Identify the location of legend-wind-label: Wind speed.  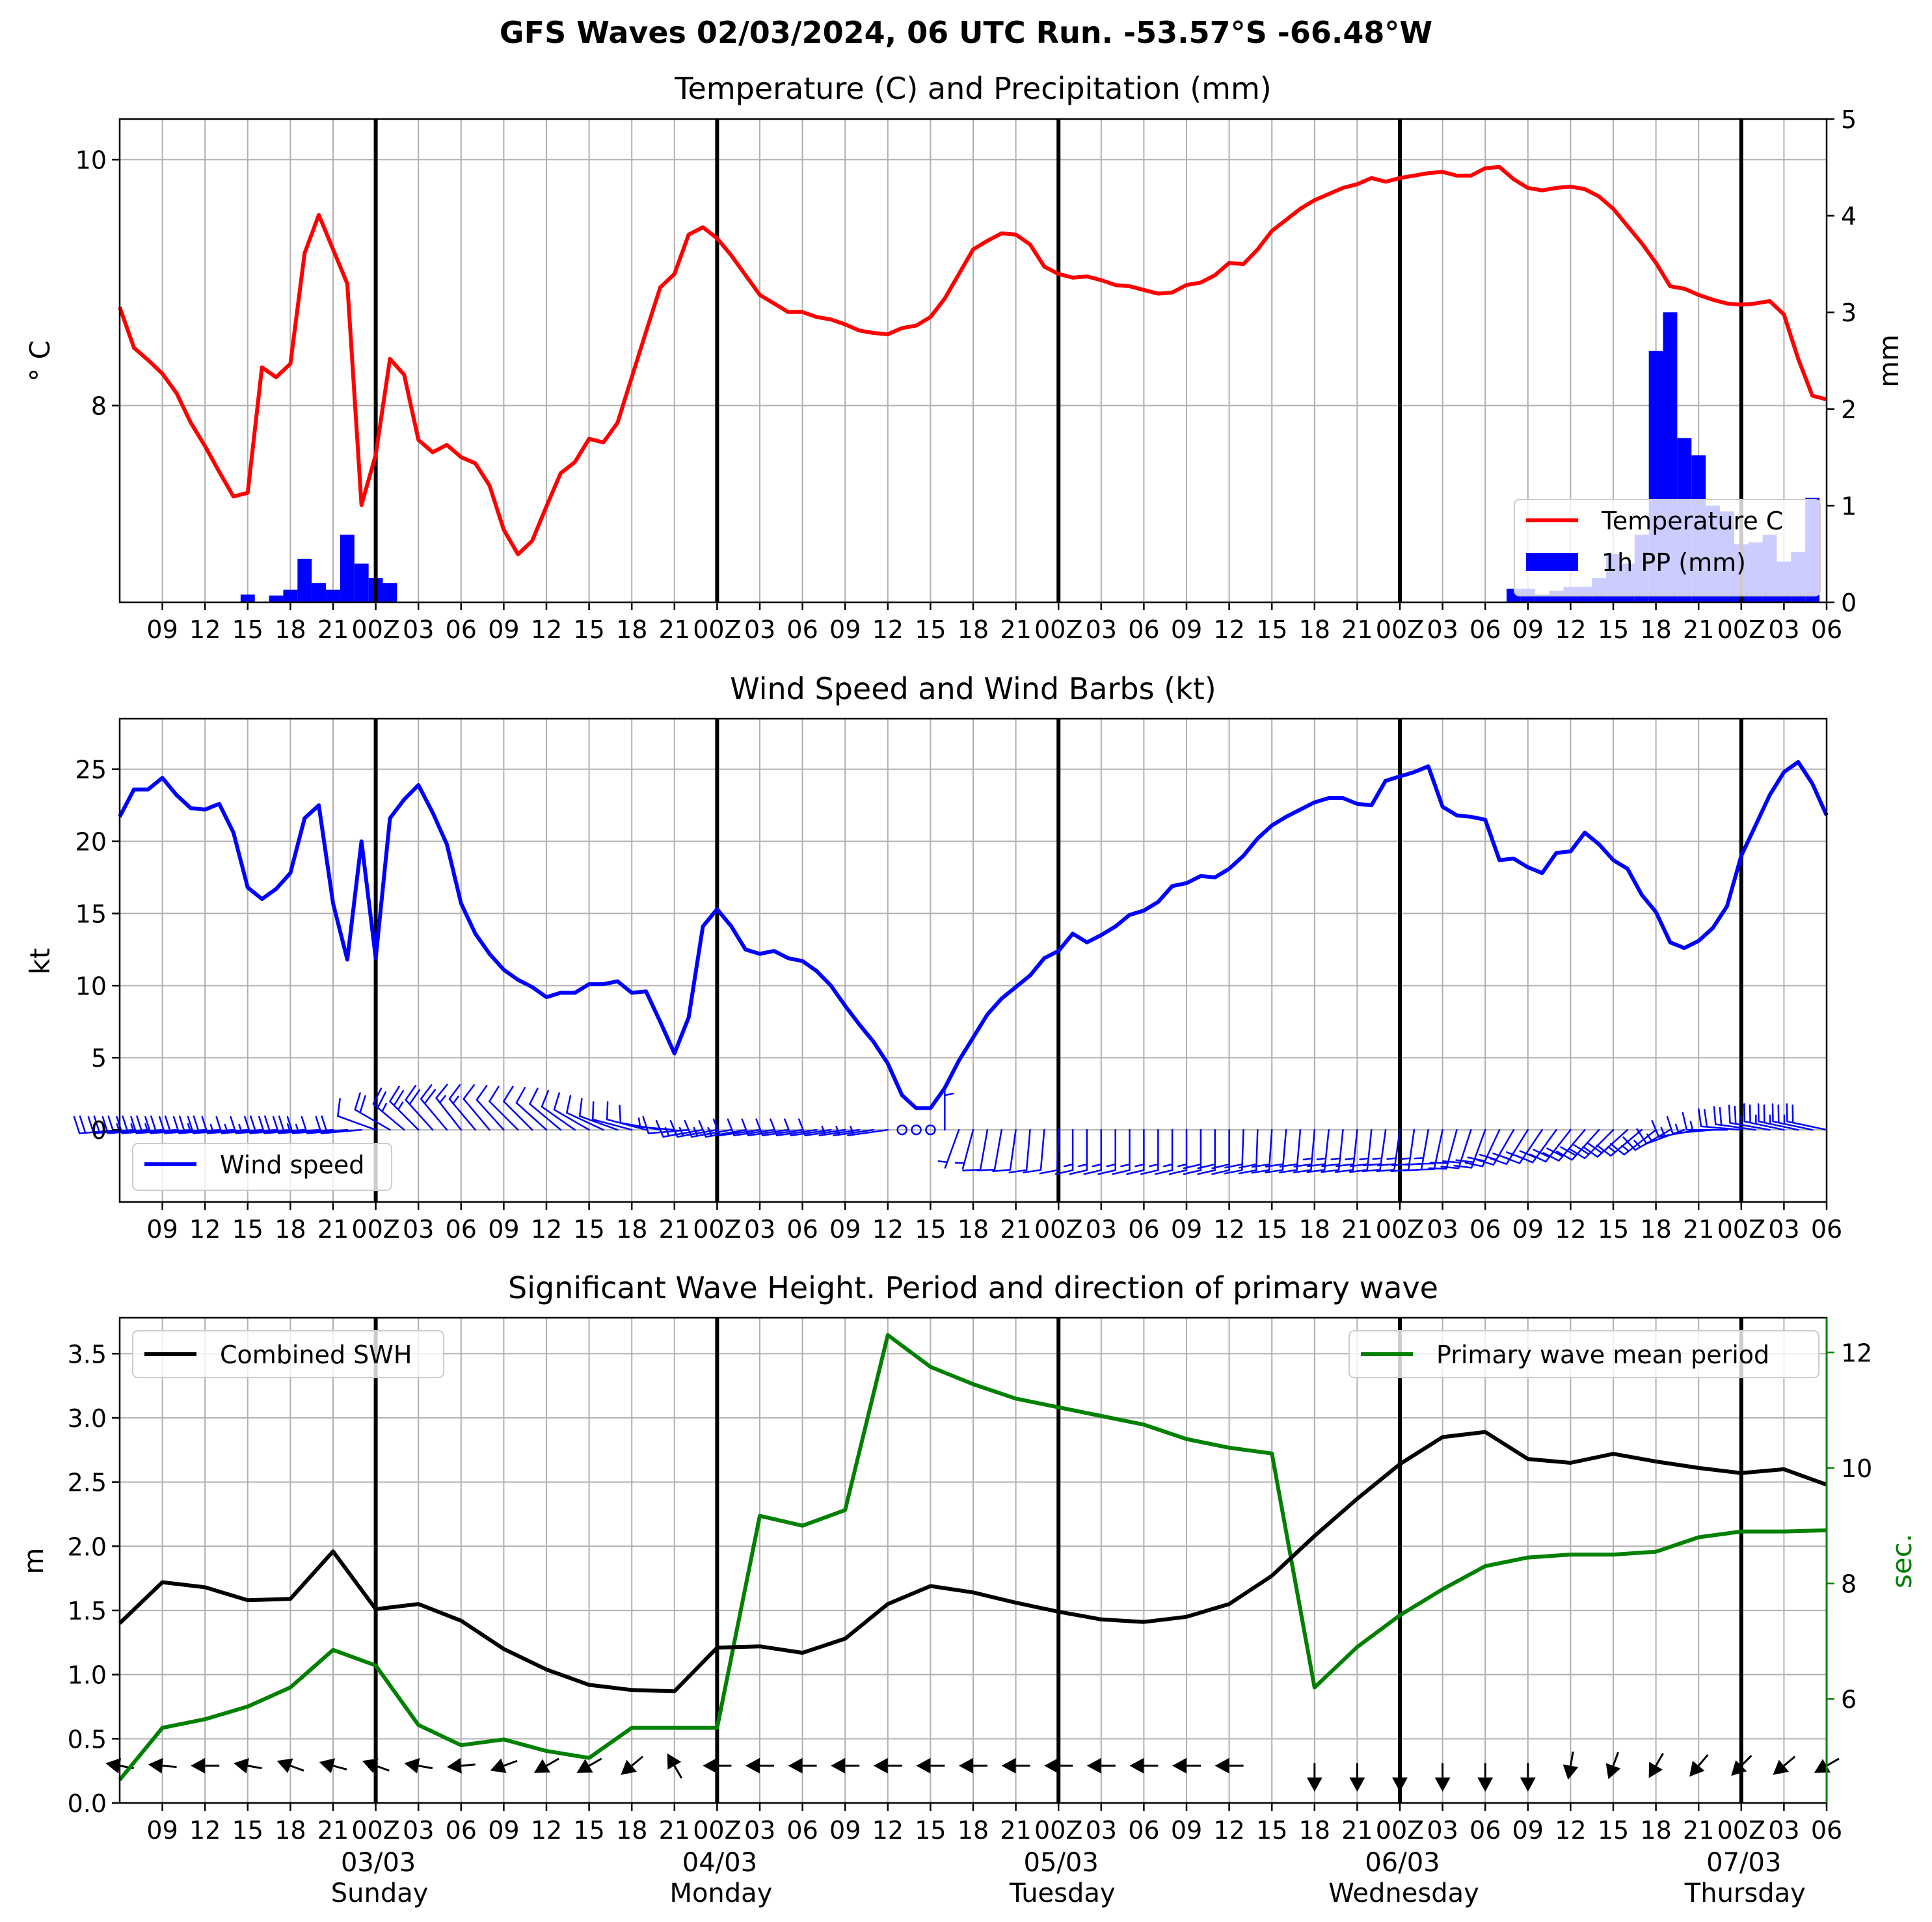
(292, 1165).